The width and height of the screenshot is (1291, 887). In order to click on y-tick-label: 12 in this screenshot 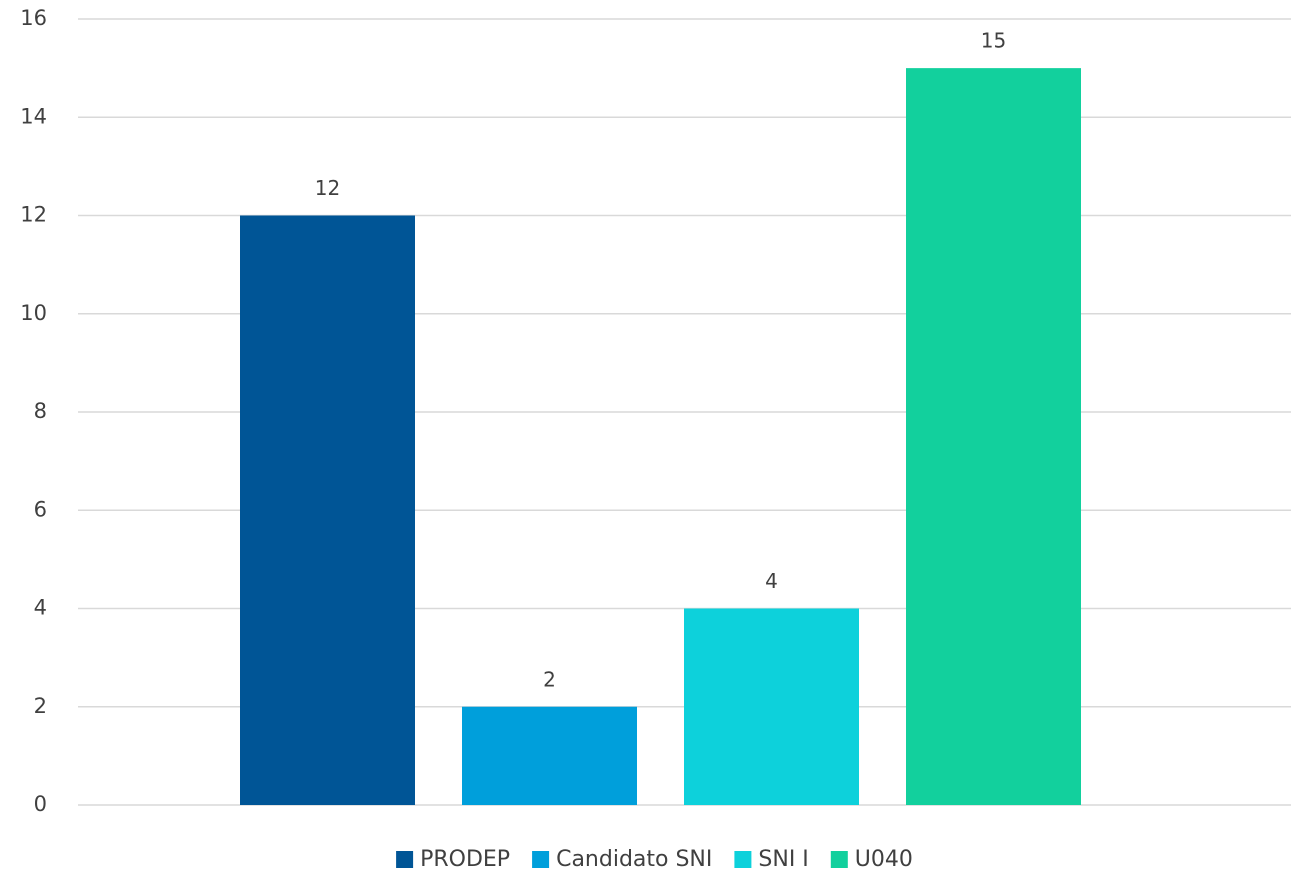, I will do `click(33, 215)`.